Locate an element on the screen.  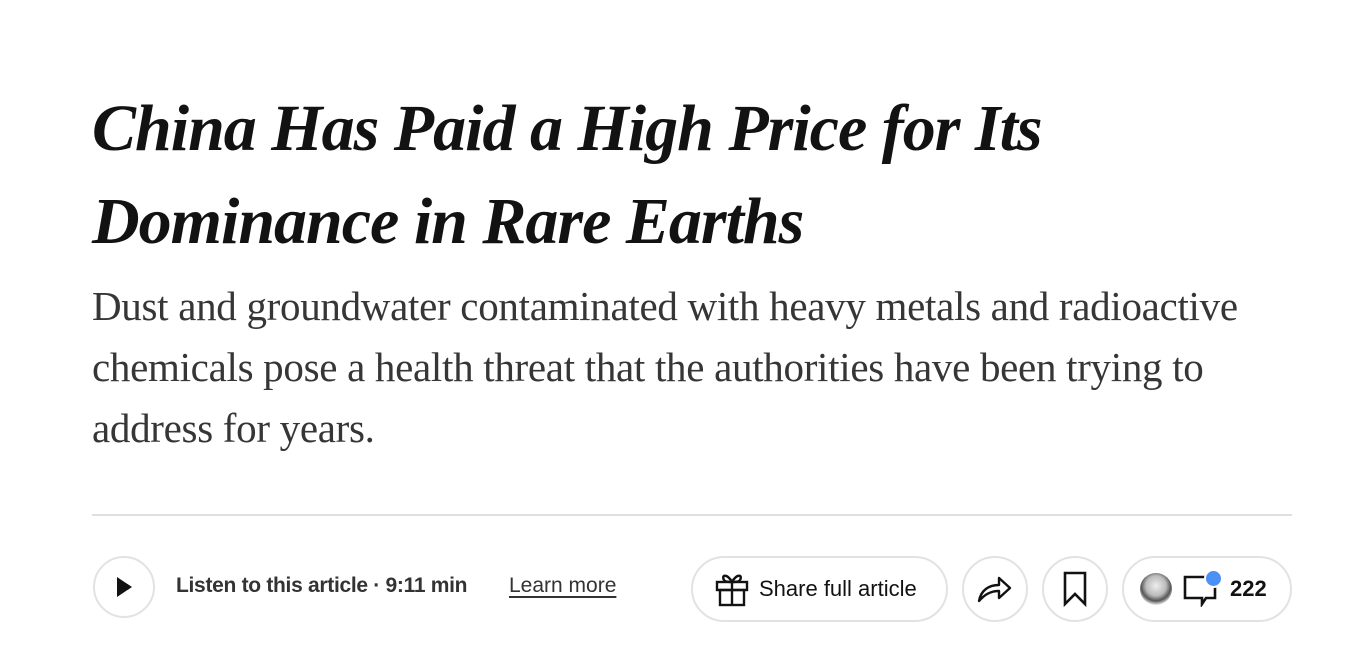
share-full-article-button: Share full article is located at coordinates (819, 589).